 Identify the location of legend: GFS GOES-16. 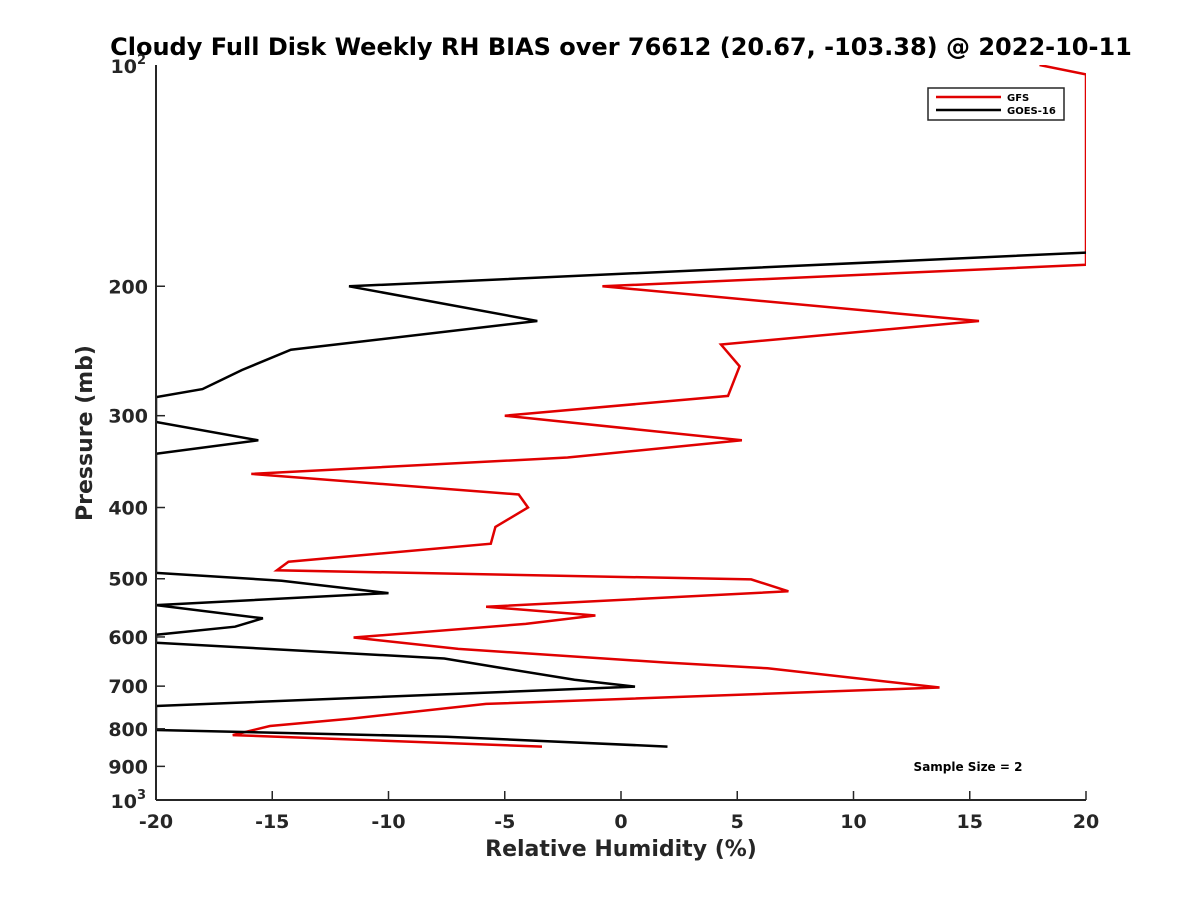
(996, 104).